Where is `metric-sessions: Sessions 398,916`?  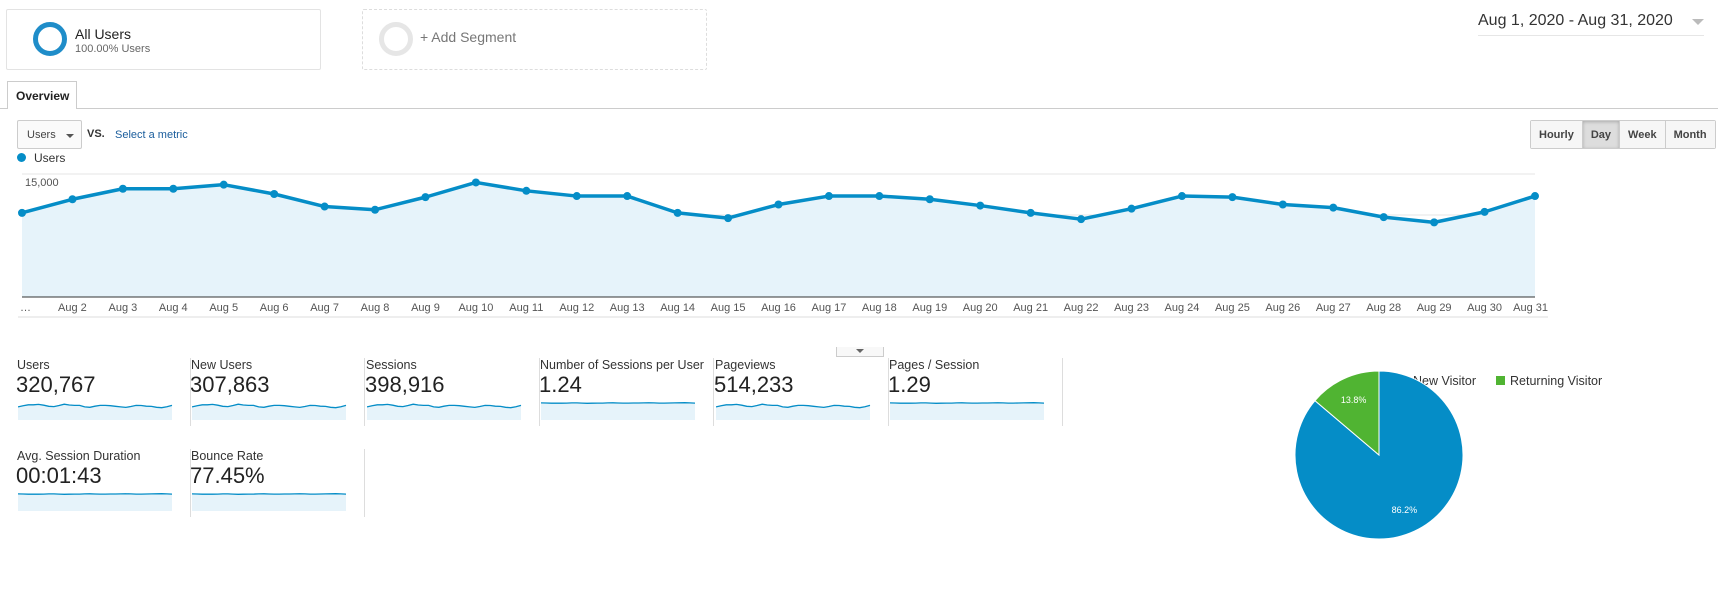 metric-sessions: Sessions 398,916 is located at coordinates (452, 392).